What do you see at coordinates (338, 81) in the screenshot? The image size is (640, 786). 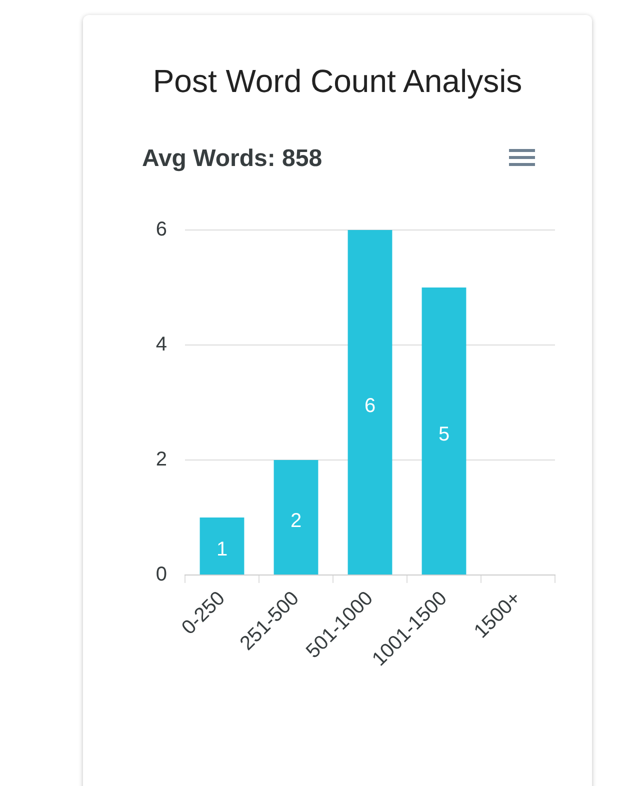 I see `chart-title: Post Word Count Analysis` at bounding box center [338, 81].